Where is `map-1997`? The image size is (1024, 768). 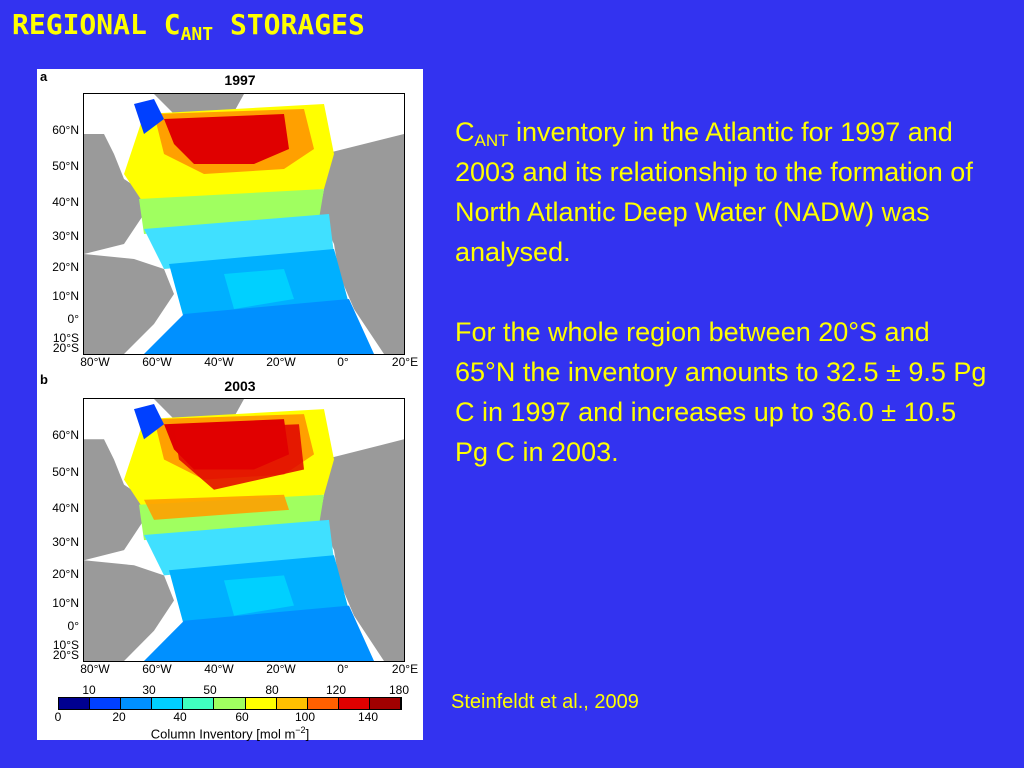
map-1997 is located at coordinates (244, 224).